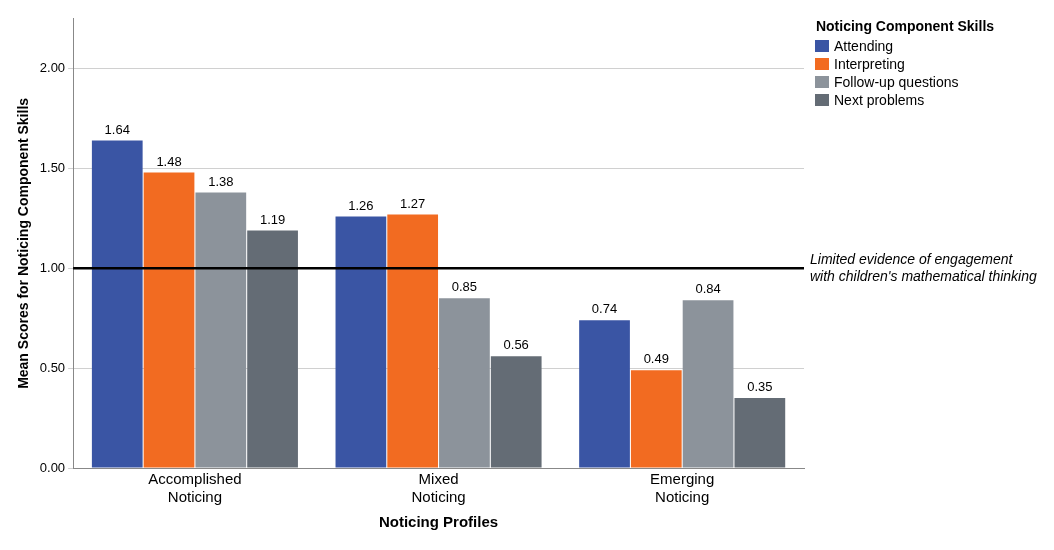 The width and height of the screenshot is (1054, 550). Describe the element at coordinates (760, 387) in the screenshot. I see `data-label: 0.35` at that location.